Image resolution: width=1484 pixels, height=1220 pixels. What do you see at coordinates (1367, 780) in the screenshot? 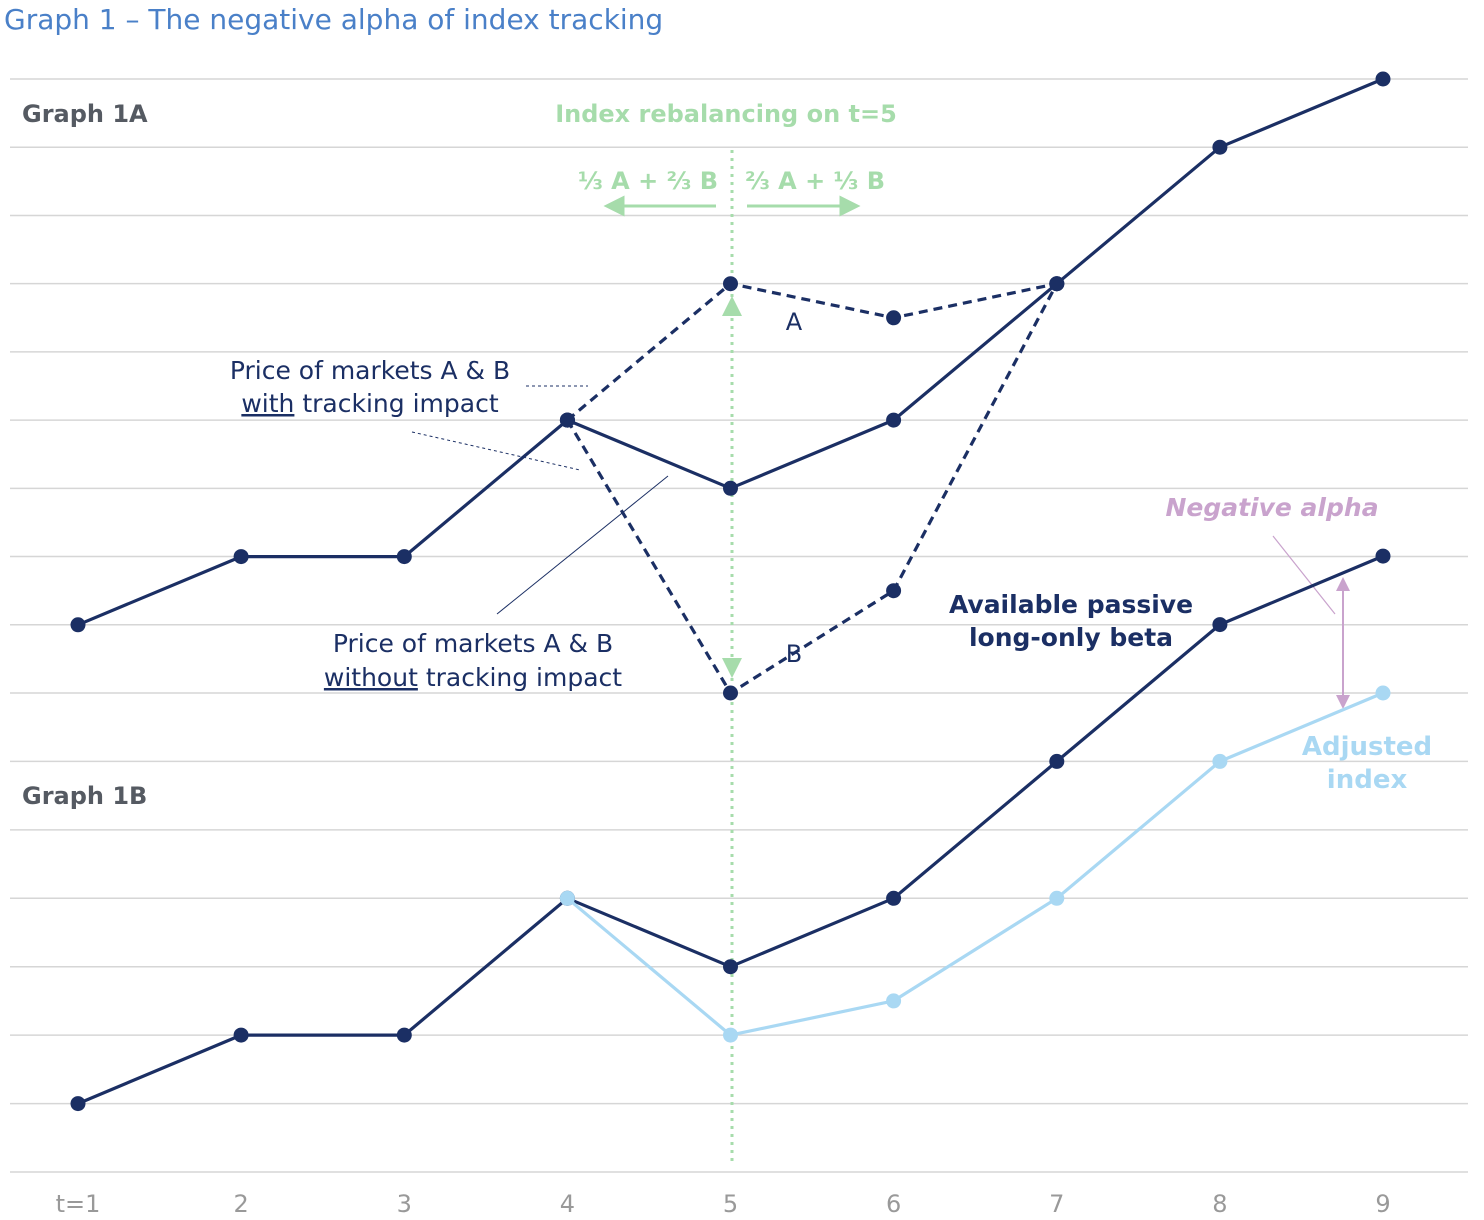
I see `adjusted-label-line2: index` at bounding box center [1367, 780].